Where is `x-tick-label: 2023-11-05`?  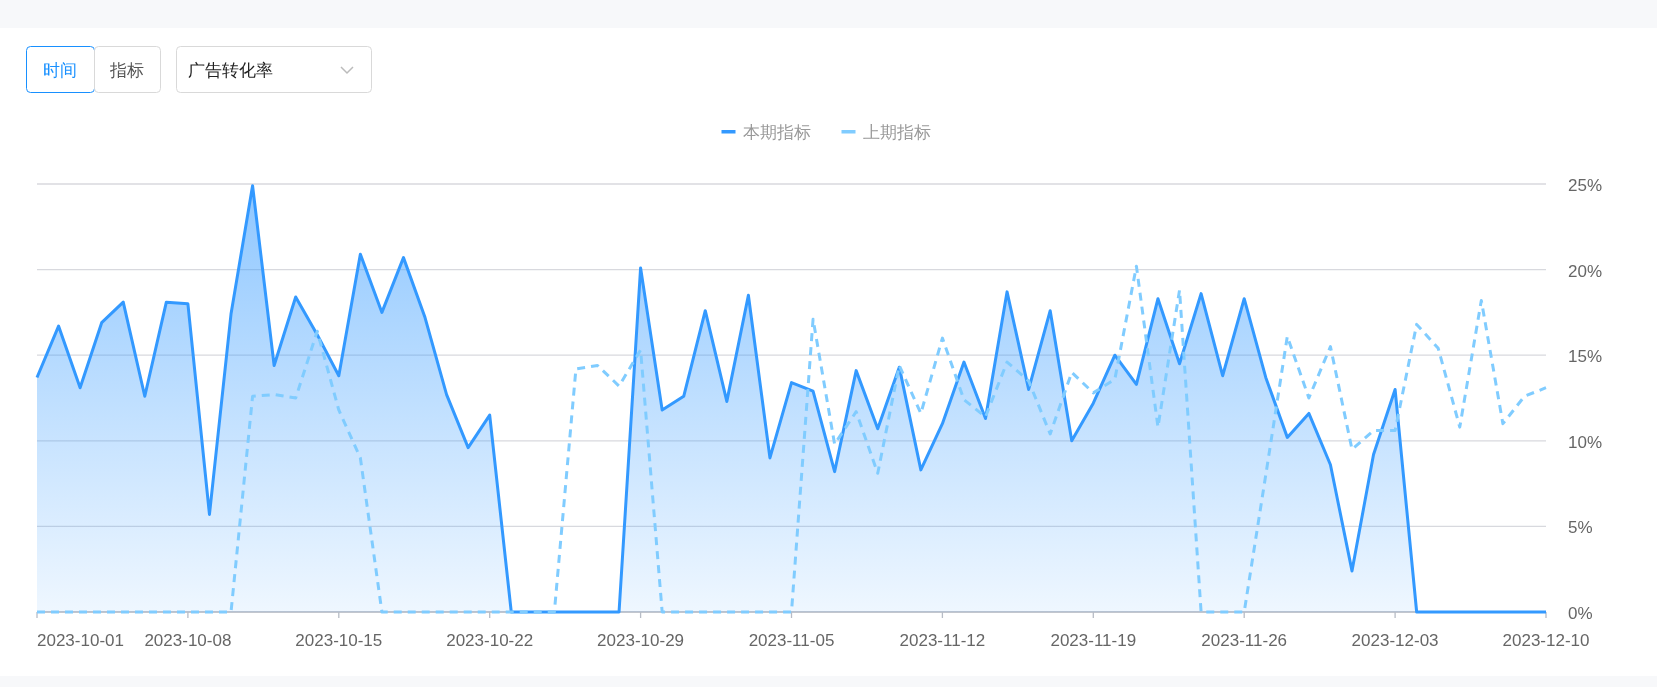 x-tick-label: 2023-11-05 is located at coordinates (791, 640).